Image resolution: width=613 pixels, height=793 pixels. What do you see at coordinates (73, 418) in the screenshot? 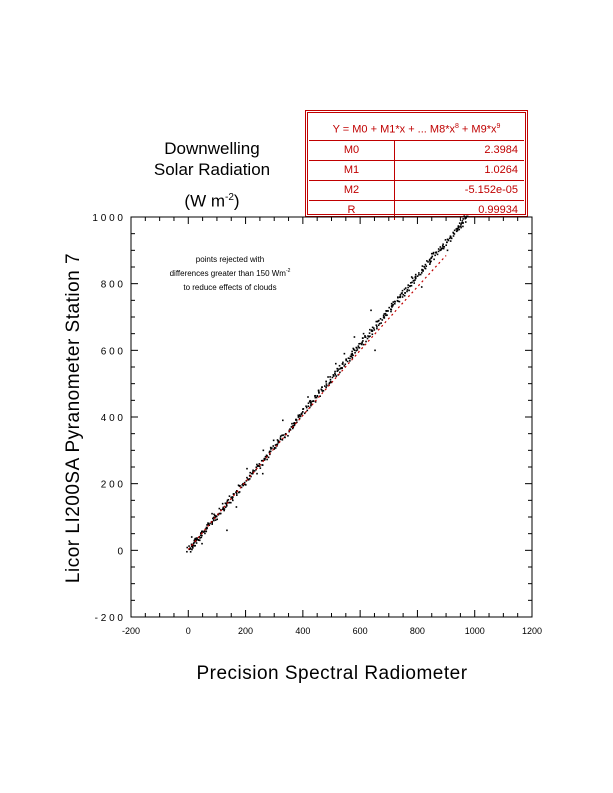
I see `y-axis-label: Licor LI200SA Pyranometer Station 7` at bounding box center [73, 418].